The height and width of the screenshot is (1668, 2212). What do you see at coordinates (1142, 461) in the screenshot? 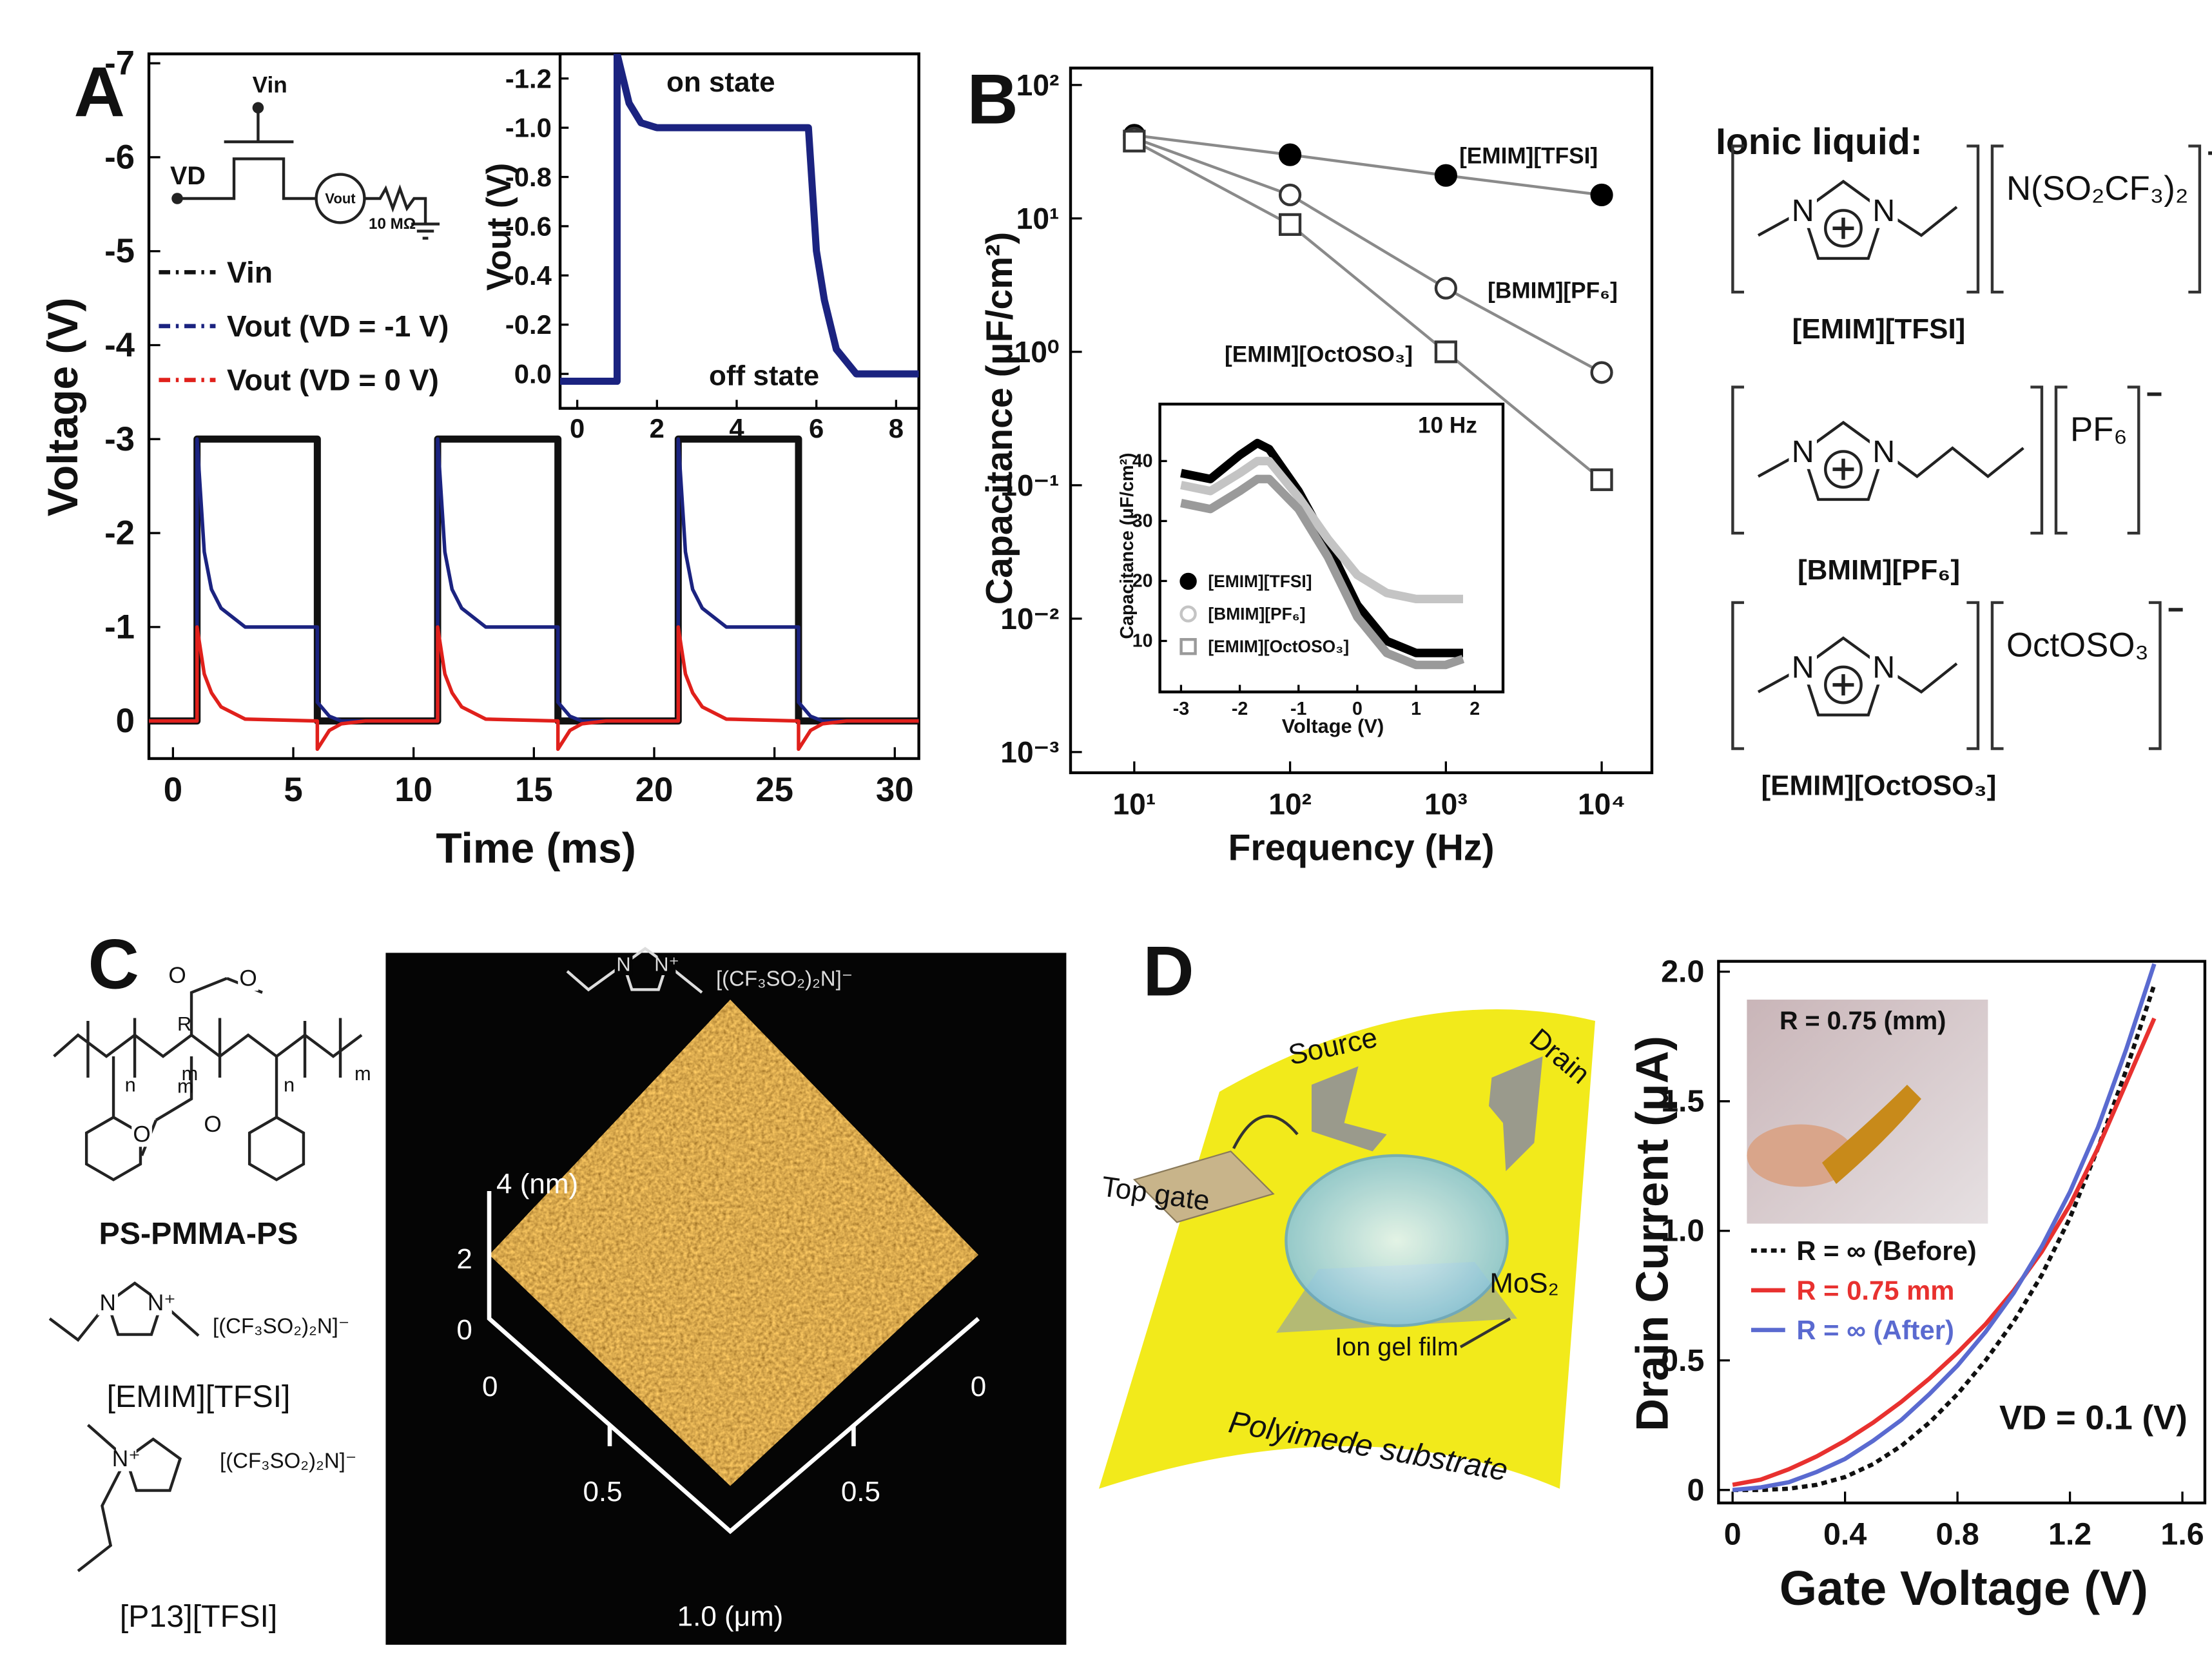
I see `y-tick-label: 40` at bounding box center [1142, 461].